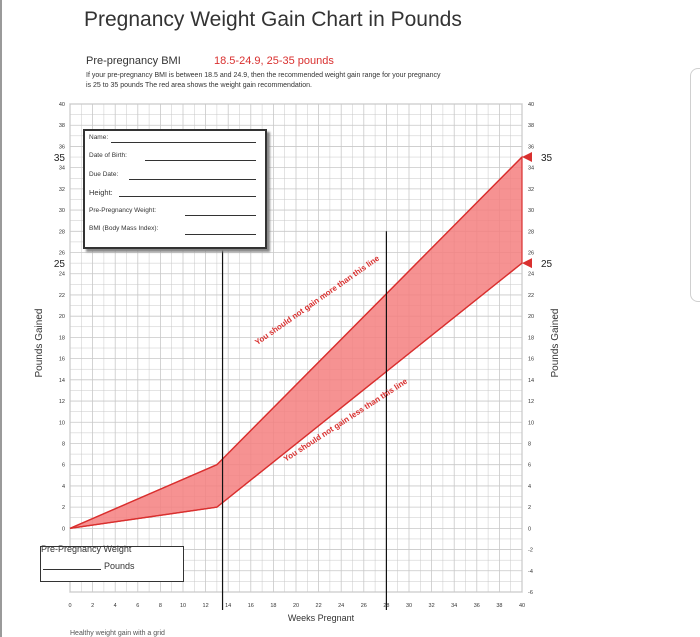 This screenshot has width=700, height=637. Describe the element at coordinates (192, 179) in the screenshot. I see `due-date-line` at that location.